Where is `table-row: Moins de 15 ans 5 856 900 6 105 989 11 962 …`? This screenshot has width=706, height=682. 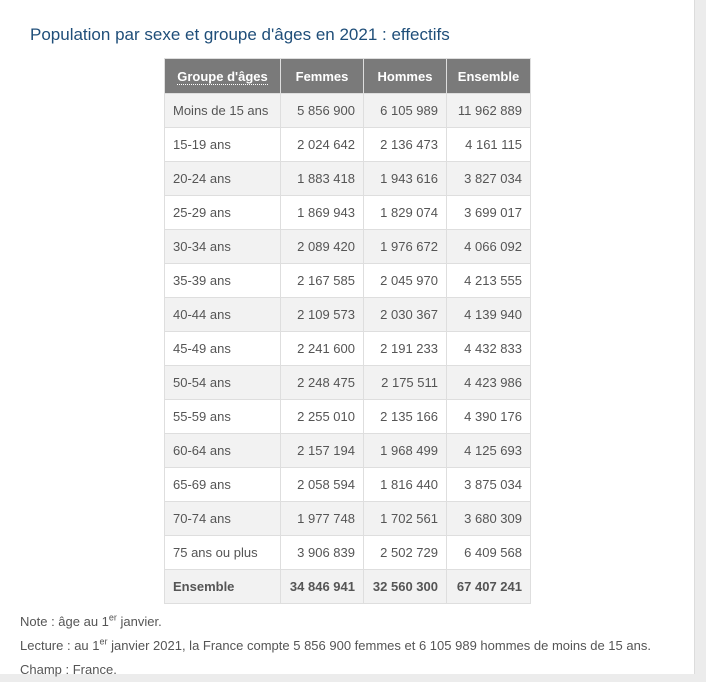 table-row: Moins de 15 ans 5 856 900 6 105 989 11 962 … is located at coordinates (347, 110).